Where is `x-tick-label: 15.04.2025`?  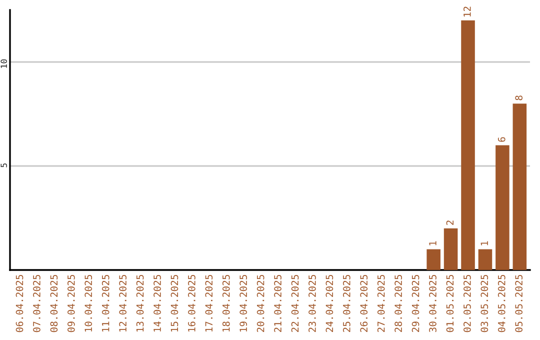 x-tick-label: 15.04.2025 is located at coordinates (174, 303).